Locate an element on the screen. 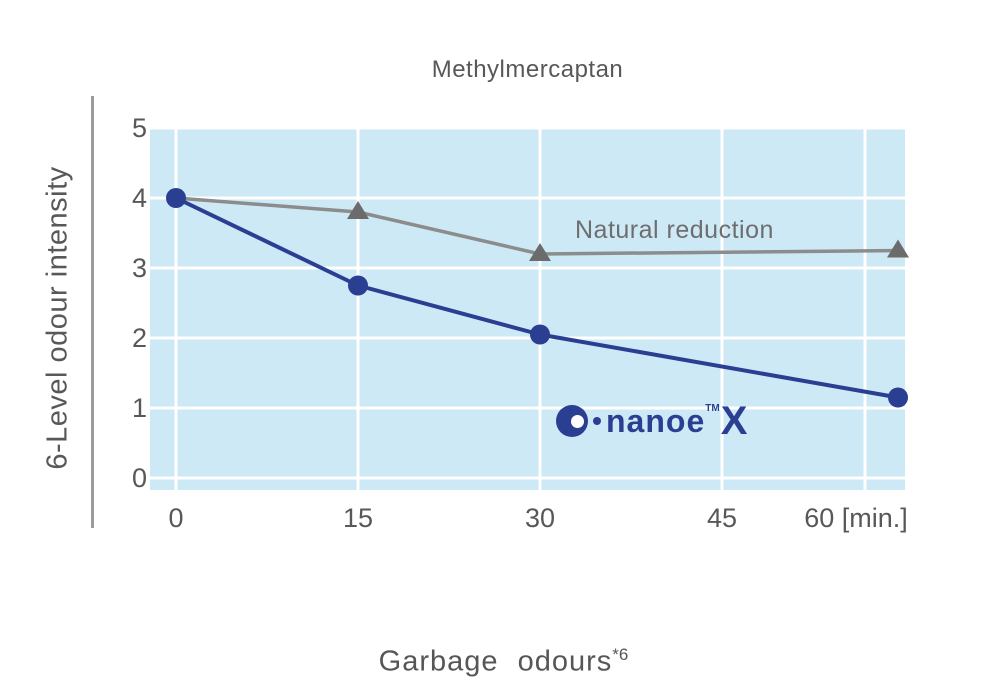 This screenshot has width=1007, height=699. nanoe-dot-icon is located at coordinates (597, 421).